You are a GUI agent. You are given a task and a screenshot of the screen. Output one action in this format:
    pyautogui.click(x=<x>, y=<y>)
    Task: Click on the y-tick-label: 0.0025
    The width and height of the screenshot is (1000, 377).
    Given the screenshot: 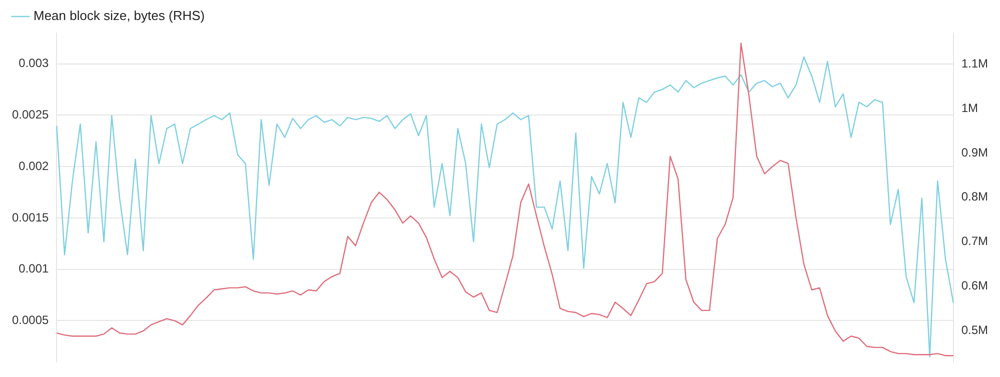 What is the action you would take?
    pyautogui.click(x=31, y=115)
    